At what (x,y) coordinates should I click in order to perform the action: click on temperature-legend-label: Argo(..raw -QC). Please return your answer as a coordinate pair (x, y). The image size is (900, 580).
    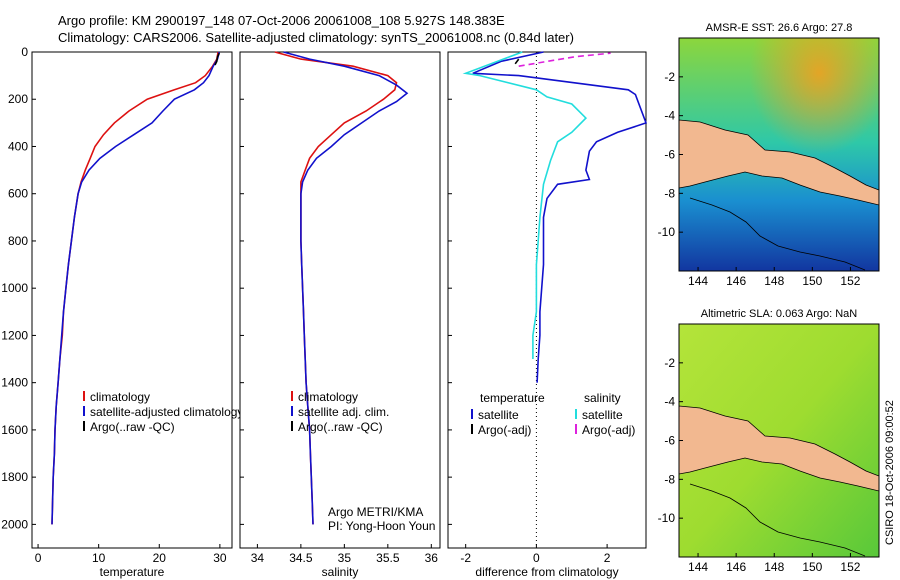
    Looking at the image, I should click on (132, 427).